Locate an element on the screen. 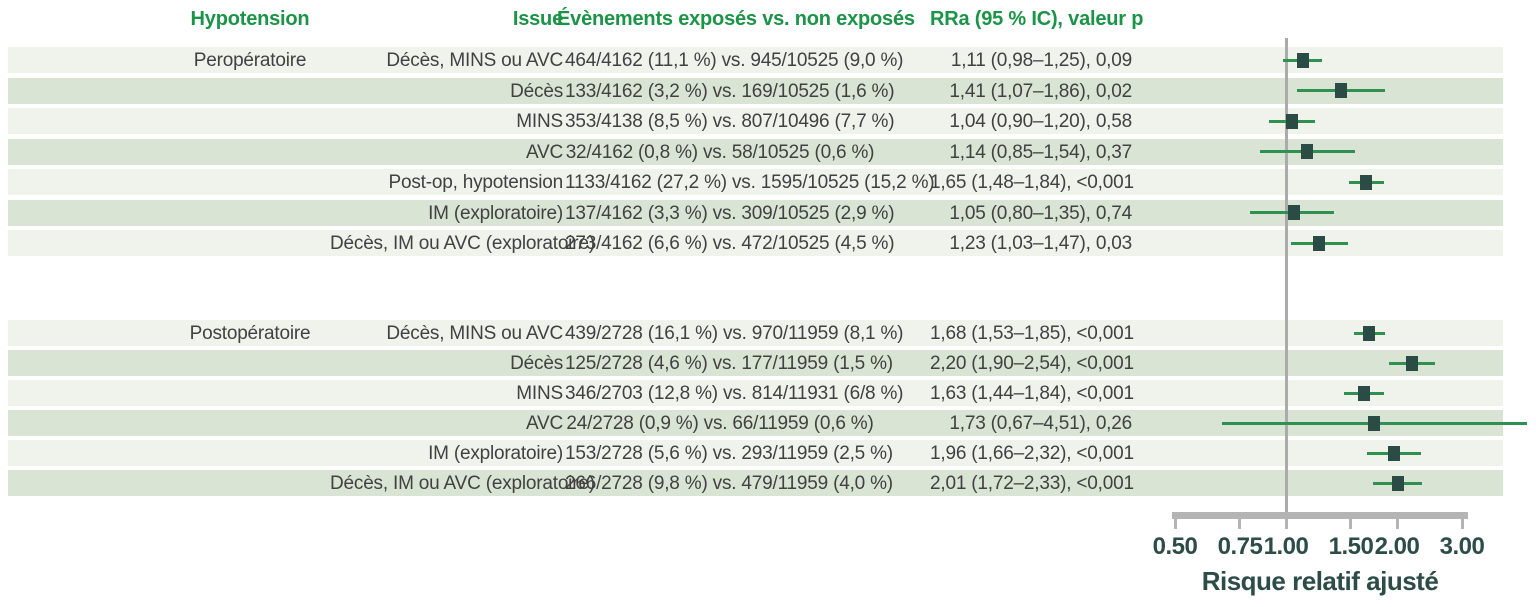  rra-cell: 1,41 (1,07–1,86), 0,02 is located at coordinates (1040, 91).